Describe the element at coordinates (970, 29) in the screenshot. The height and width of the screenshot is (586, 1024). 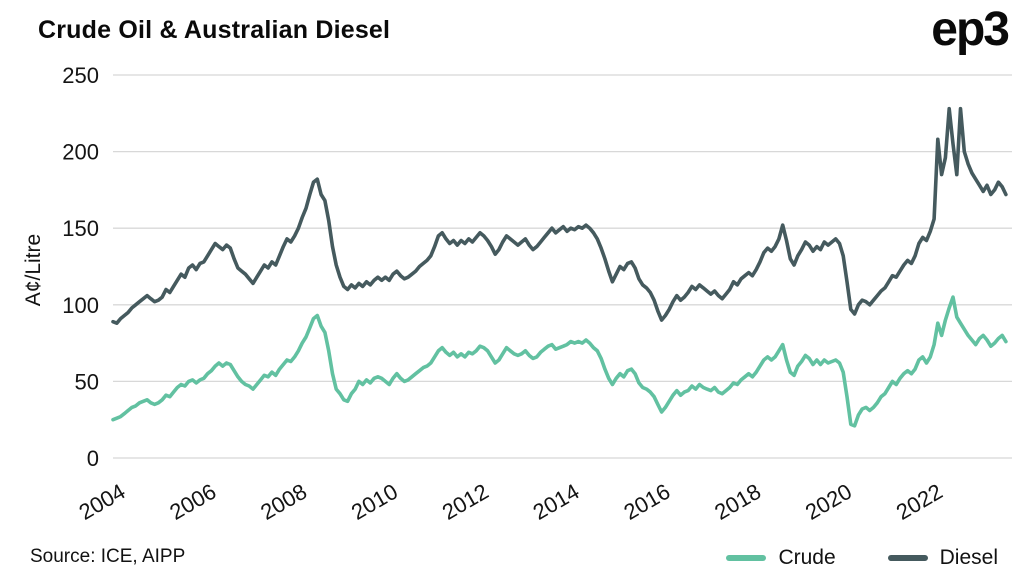
I see `ep3-logo: ep3` at that location.